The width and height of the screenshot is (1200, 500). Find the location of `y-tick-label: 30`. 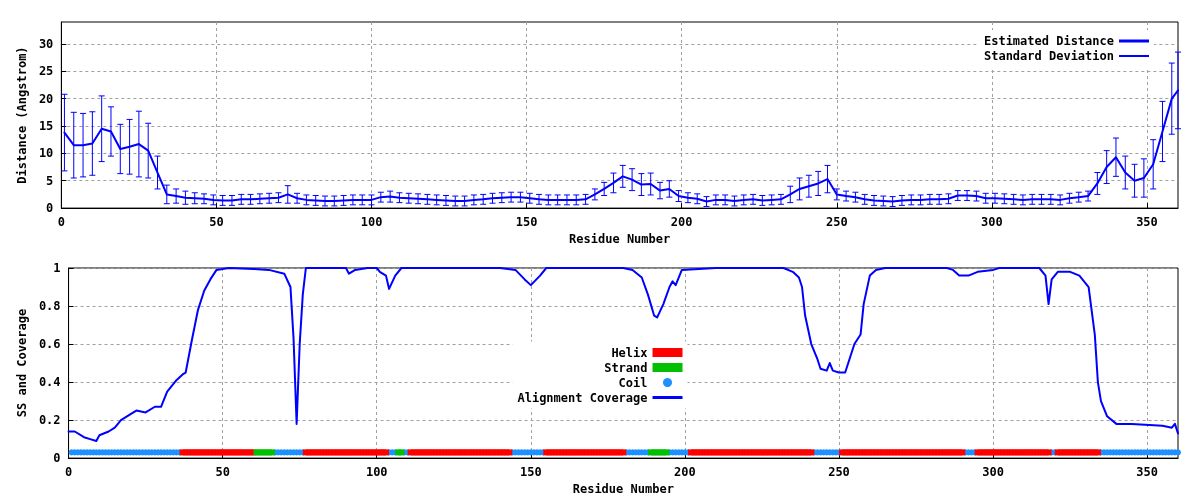

y-tick-label: 30 is located at coordinates (46, 43).